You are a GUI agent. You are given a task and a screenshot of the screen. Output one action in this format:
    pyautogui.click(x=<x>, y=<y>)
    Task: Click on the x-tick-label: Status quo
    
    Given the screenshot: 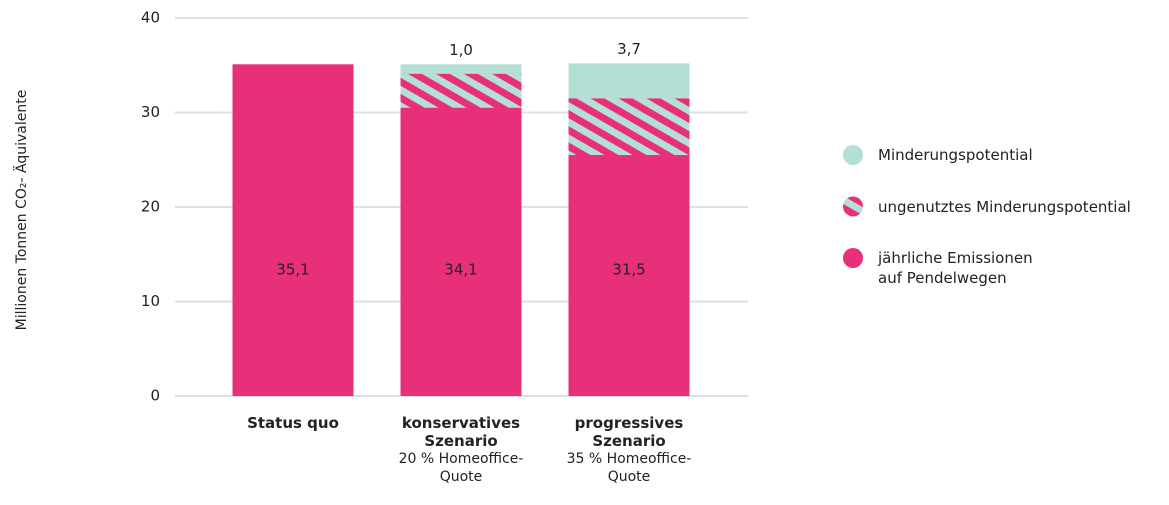 What is the action you would take?
    pyautogui.click(x=293, y=423)
    